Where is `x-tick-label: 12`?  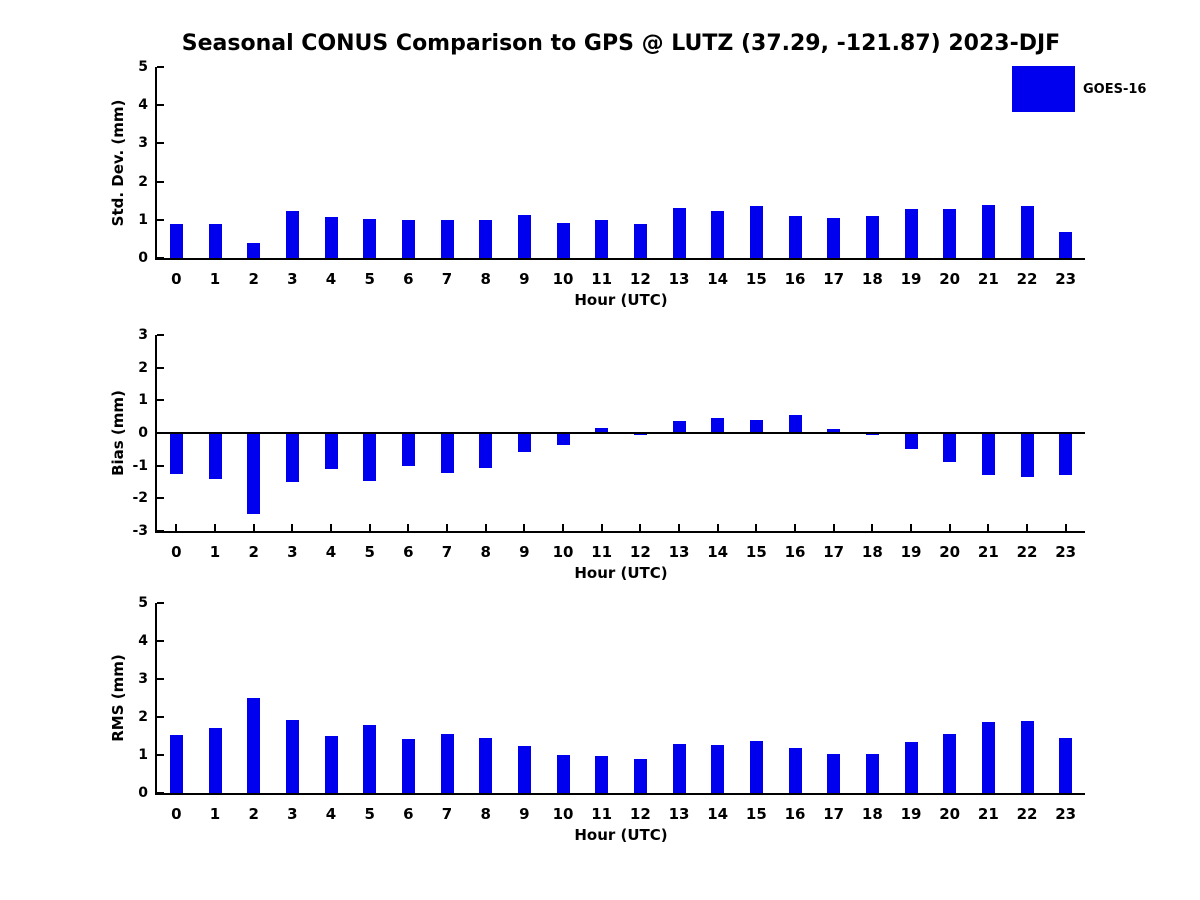 x-tick-label: 12 is located at coordinates (640, 814).